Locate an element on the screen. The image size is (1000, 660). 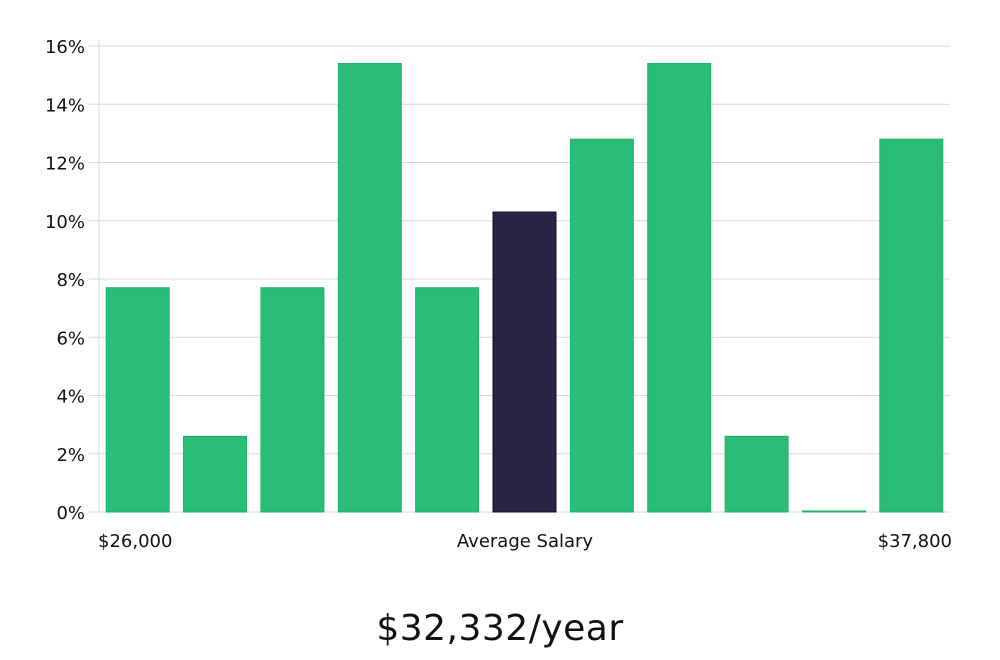
y-tick-label: 4% is located at coordinates (70, 397).